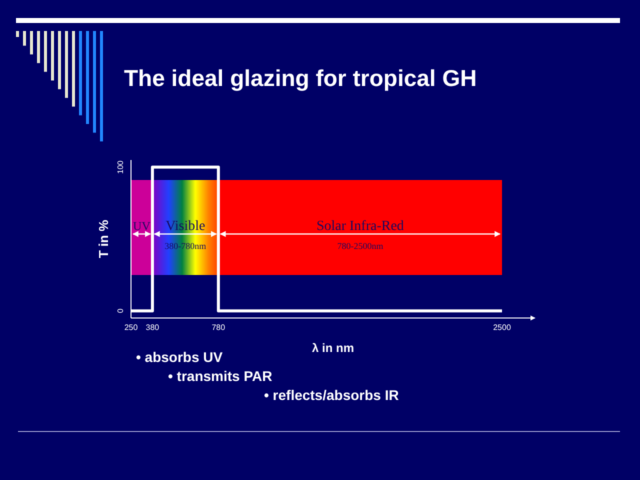 This screenshot has height=480, width=640. Describe the element at coordinates (120, 167) in the screenshot. I see `y-tick-label: 100` at that location.